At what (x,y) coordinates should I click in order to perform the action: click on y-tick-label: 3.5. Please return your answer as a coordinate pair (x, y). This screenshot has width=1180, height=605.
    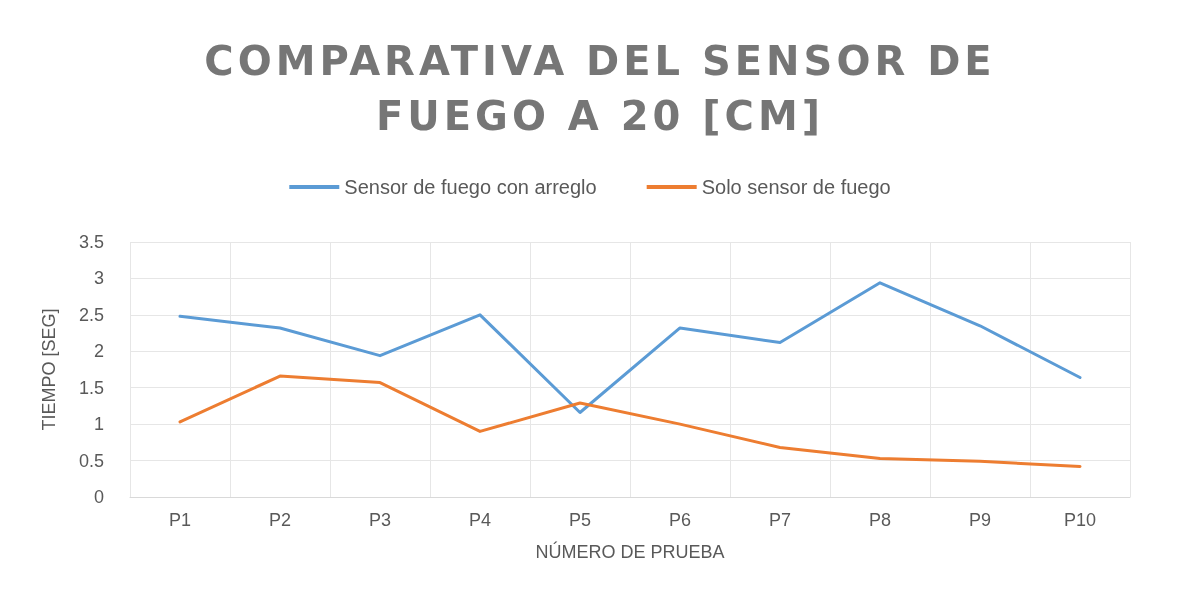
    Looking at the image, I should click on (91, 242).